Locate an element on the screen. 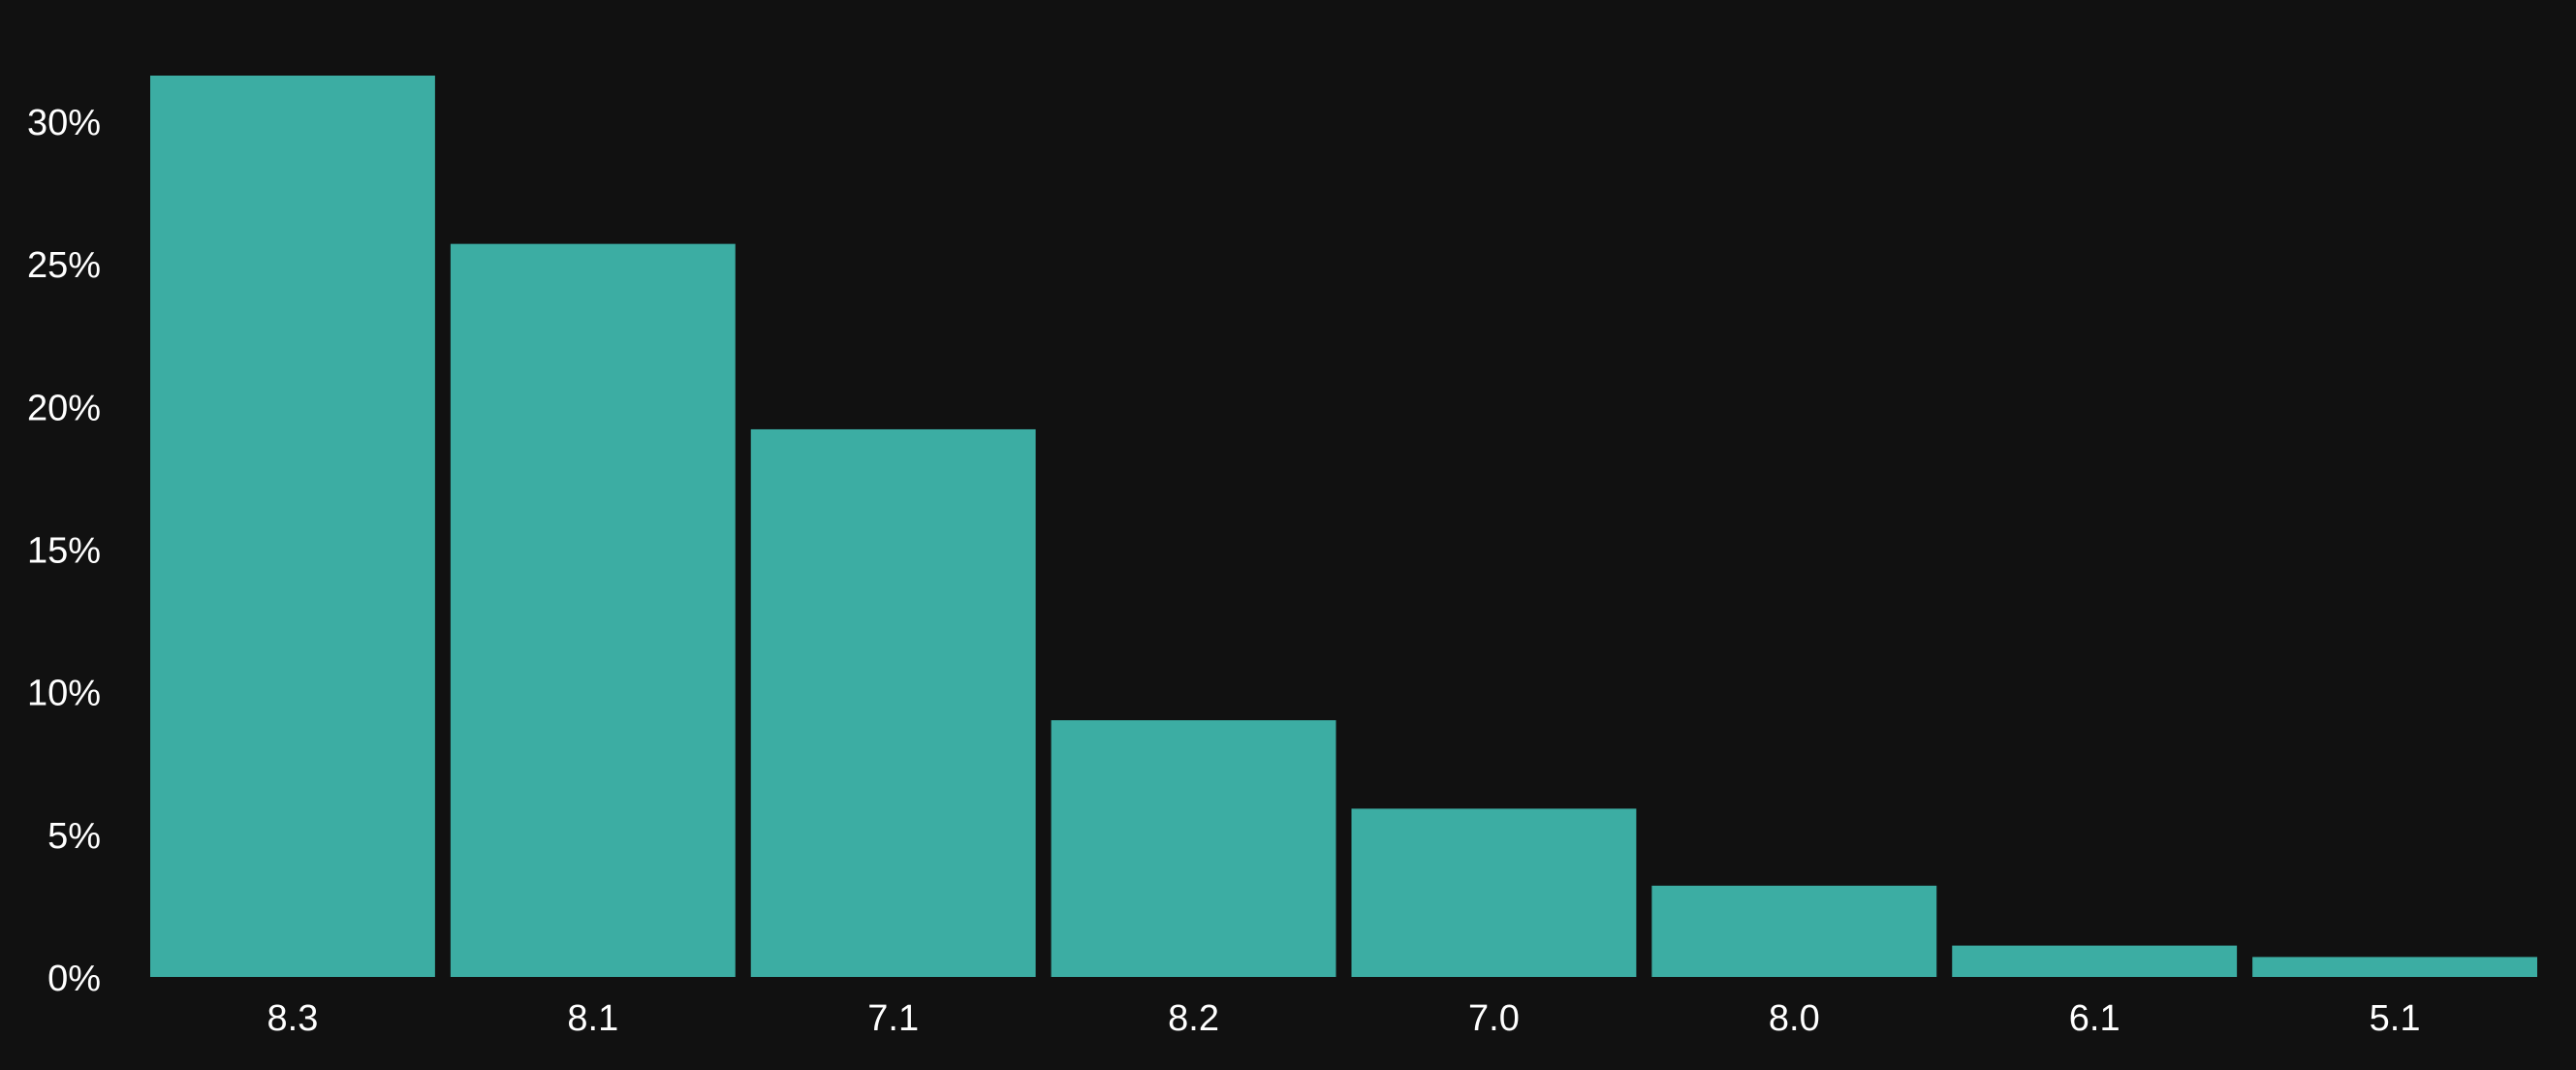 The height and width of the screenshot is (1070, 2576). bar-5.1 is located at coordinates (2394, 967).